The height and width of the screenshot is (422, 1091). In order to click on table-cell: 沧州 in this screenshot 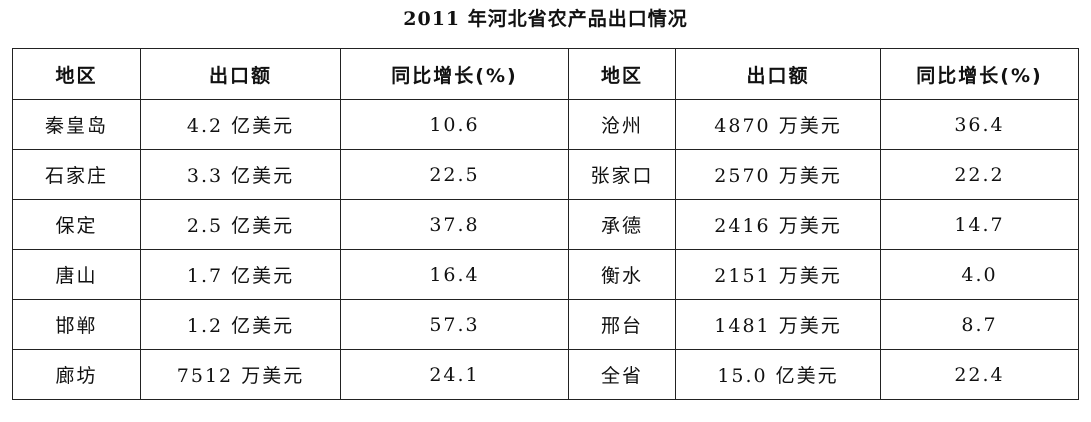, I will do `click(622, 124)`.